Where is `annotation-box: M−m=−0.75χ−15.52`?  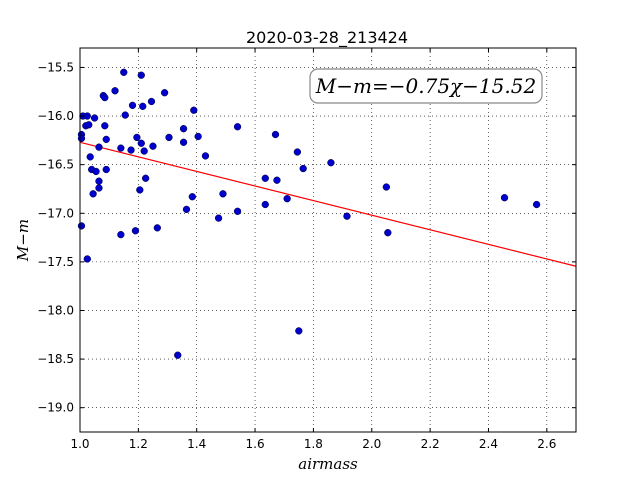 annotation-box: M−m=−0.75χ−15.52 is located at coordinates (426, 86).